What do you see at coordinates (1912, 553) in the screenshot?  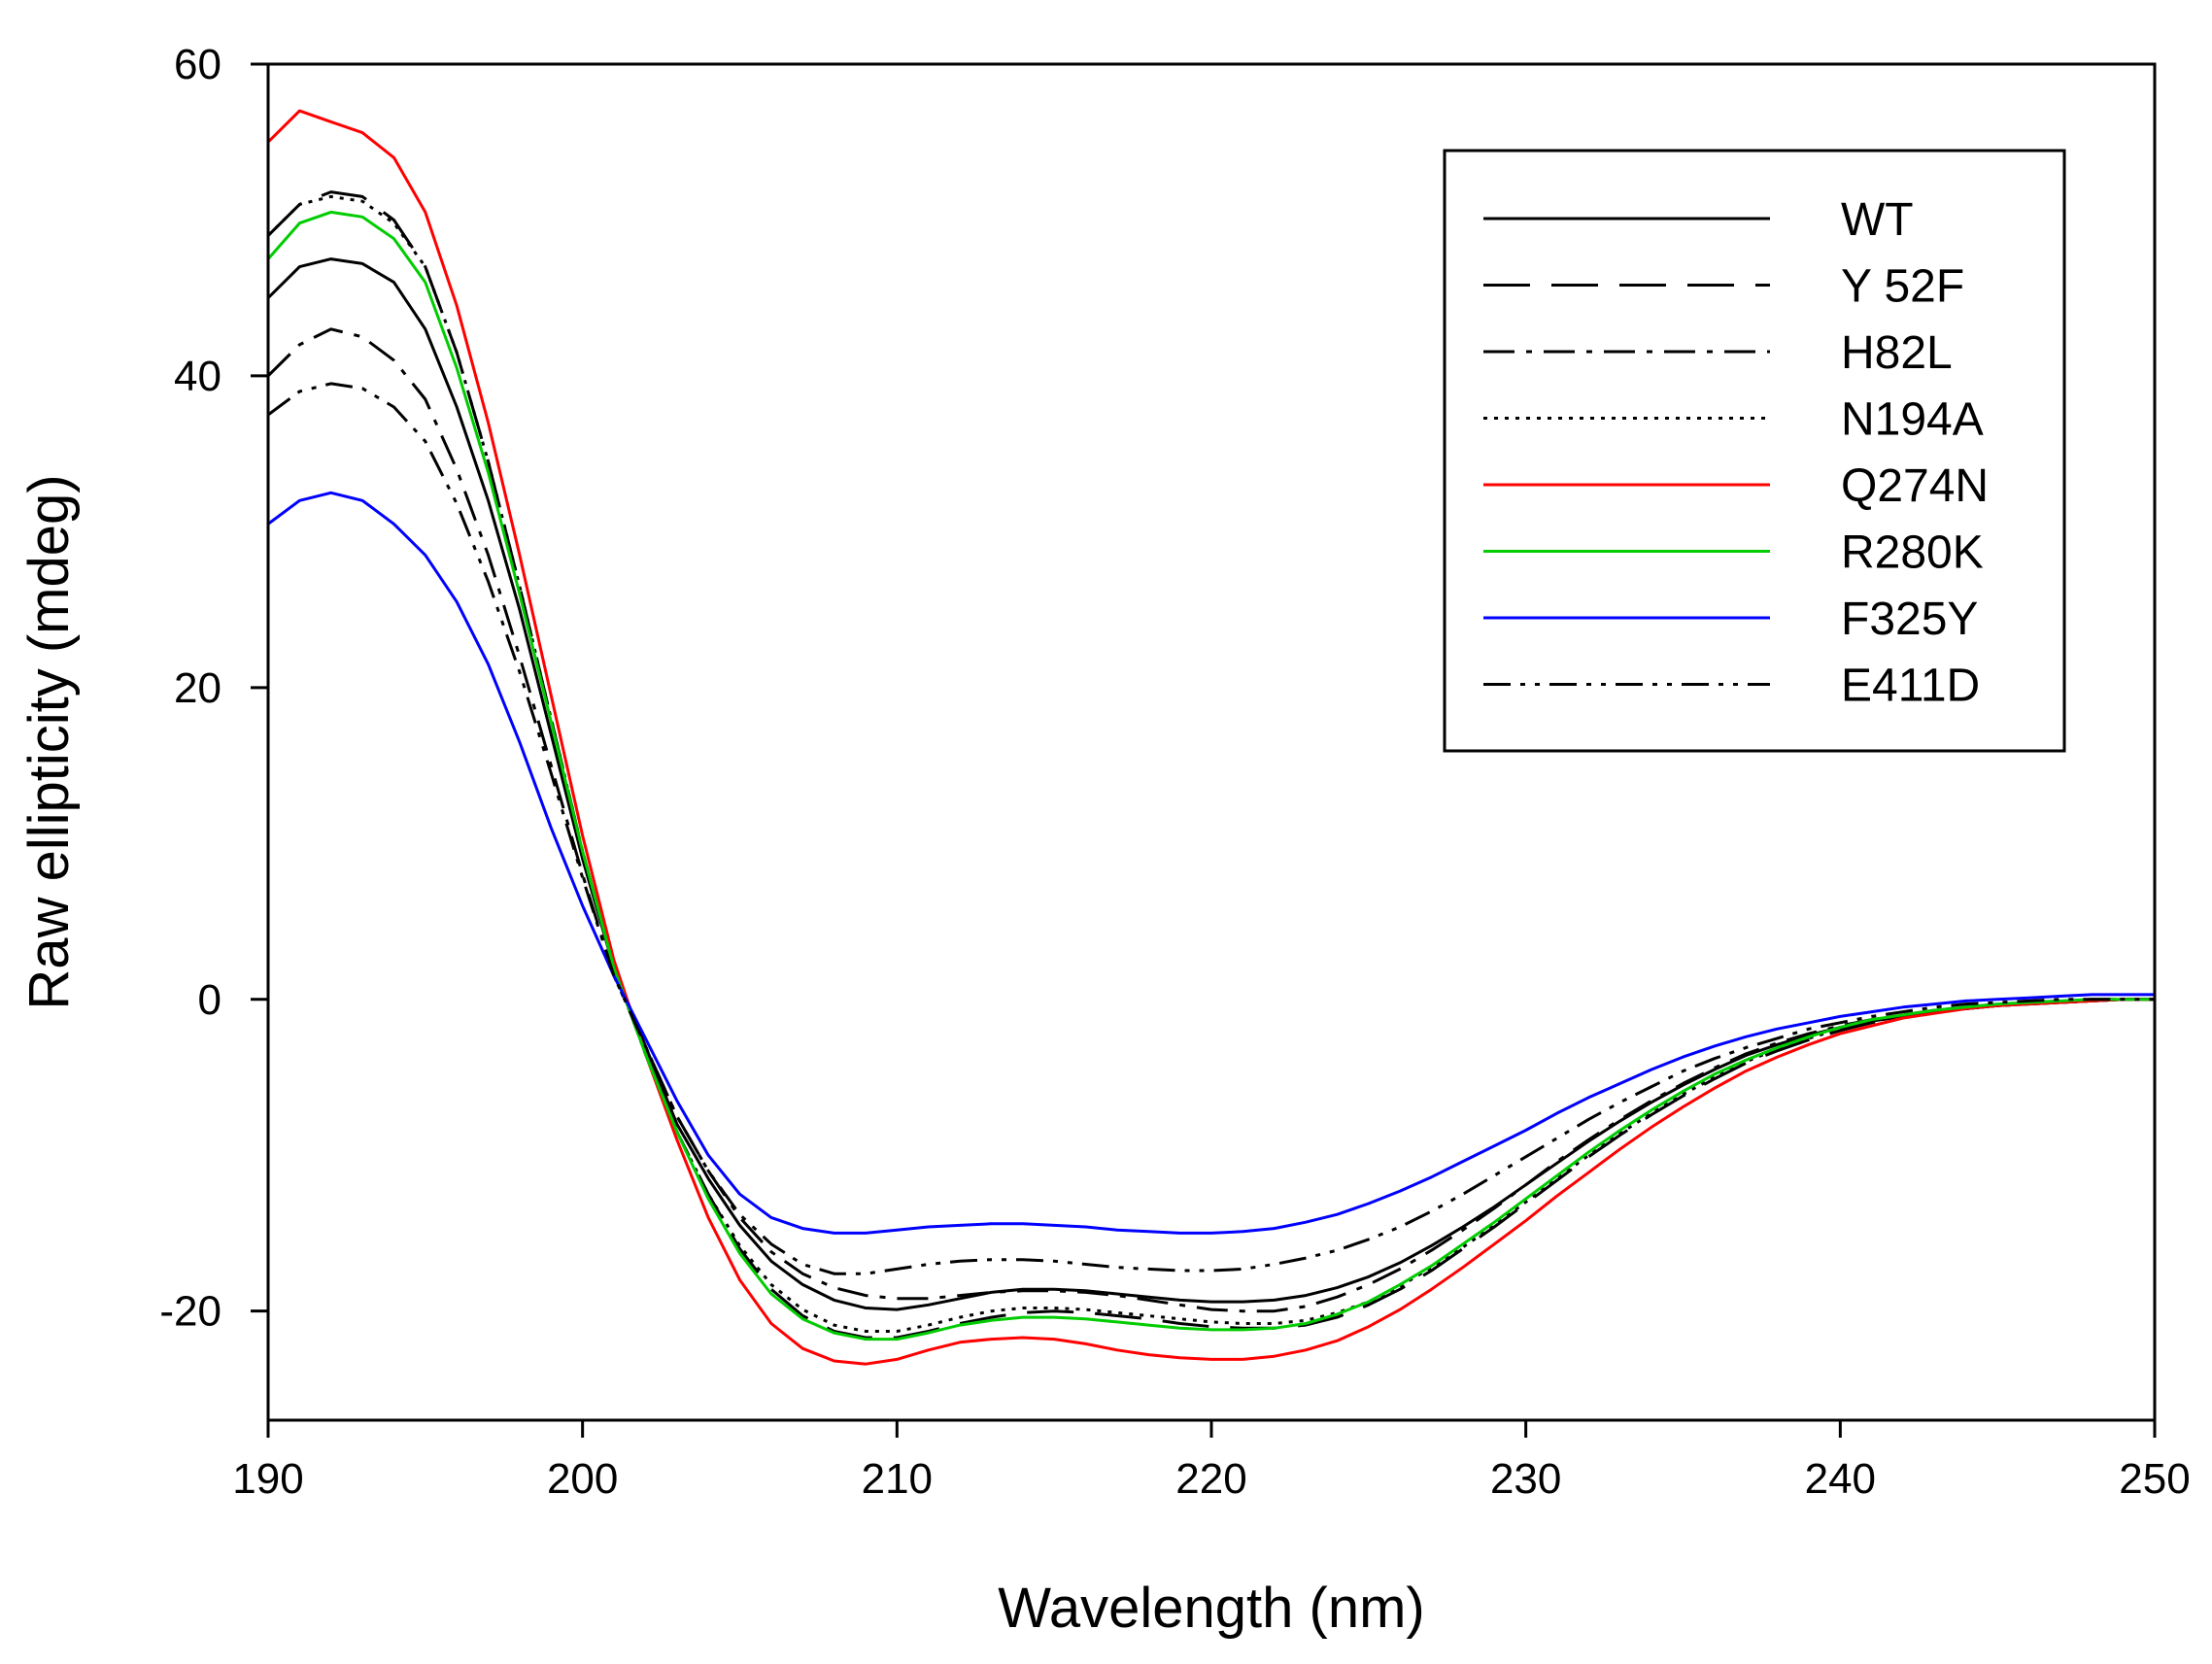 I see `legend-label: R280K` at bounding box center [1912, 553].